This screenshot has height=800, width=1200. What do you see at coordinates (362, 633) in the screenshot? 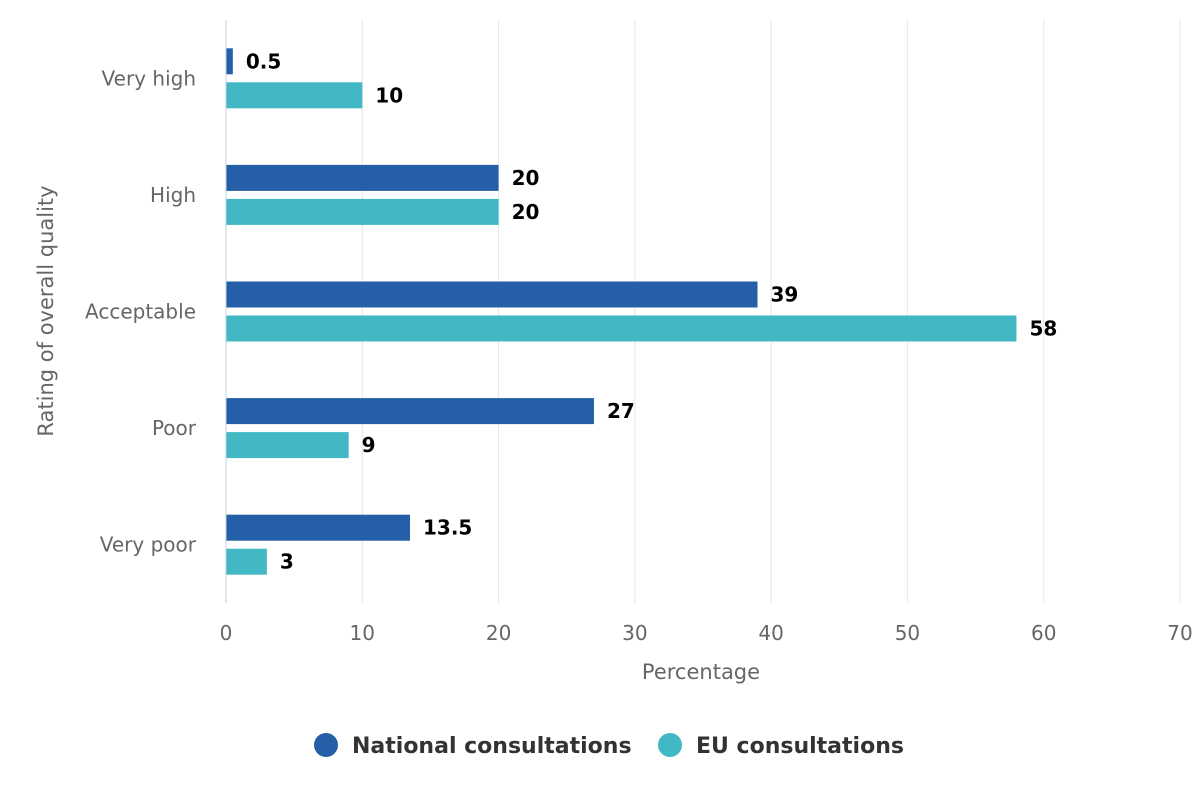
I see `x-tick-label: 10` at bounding box center [362, 633].